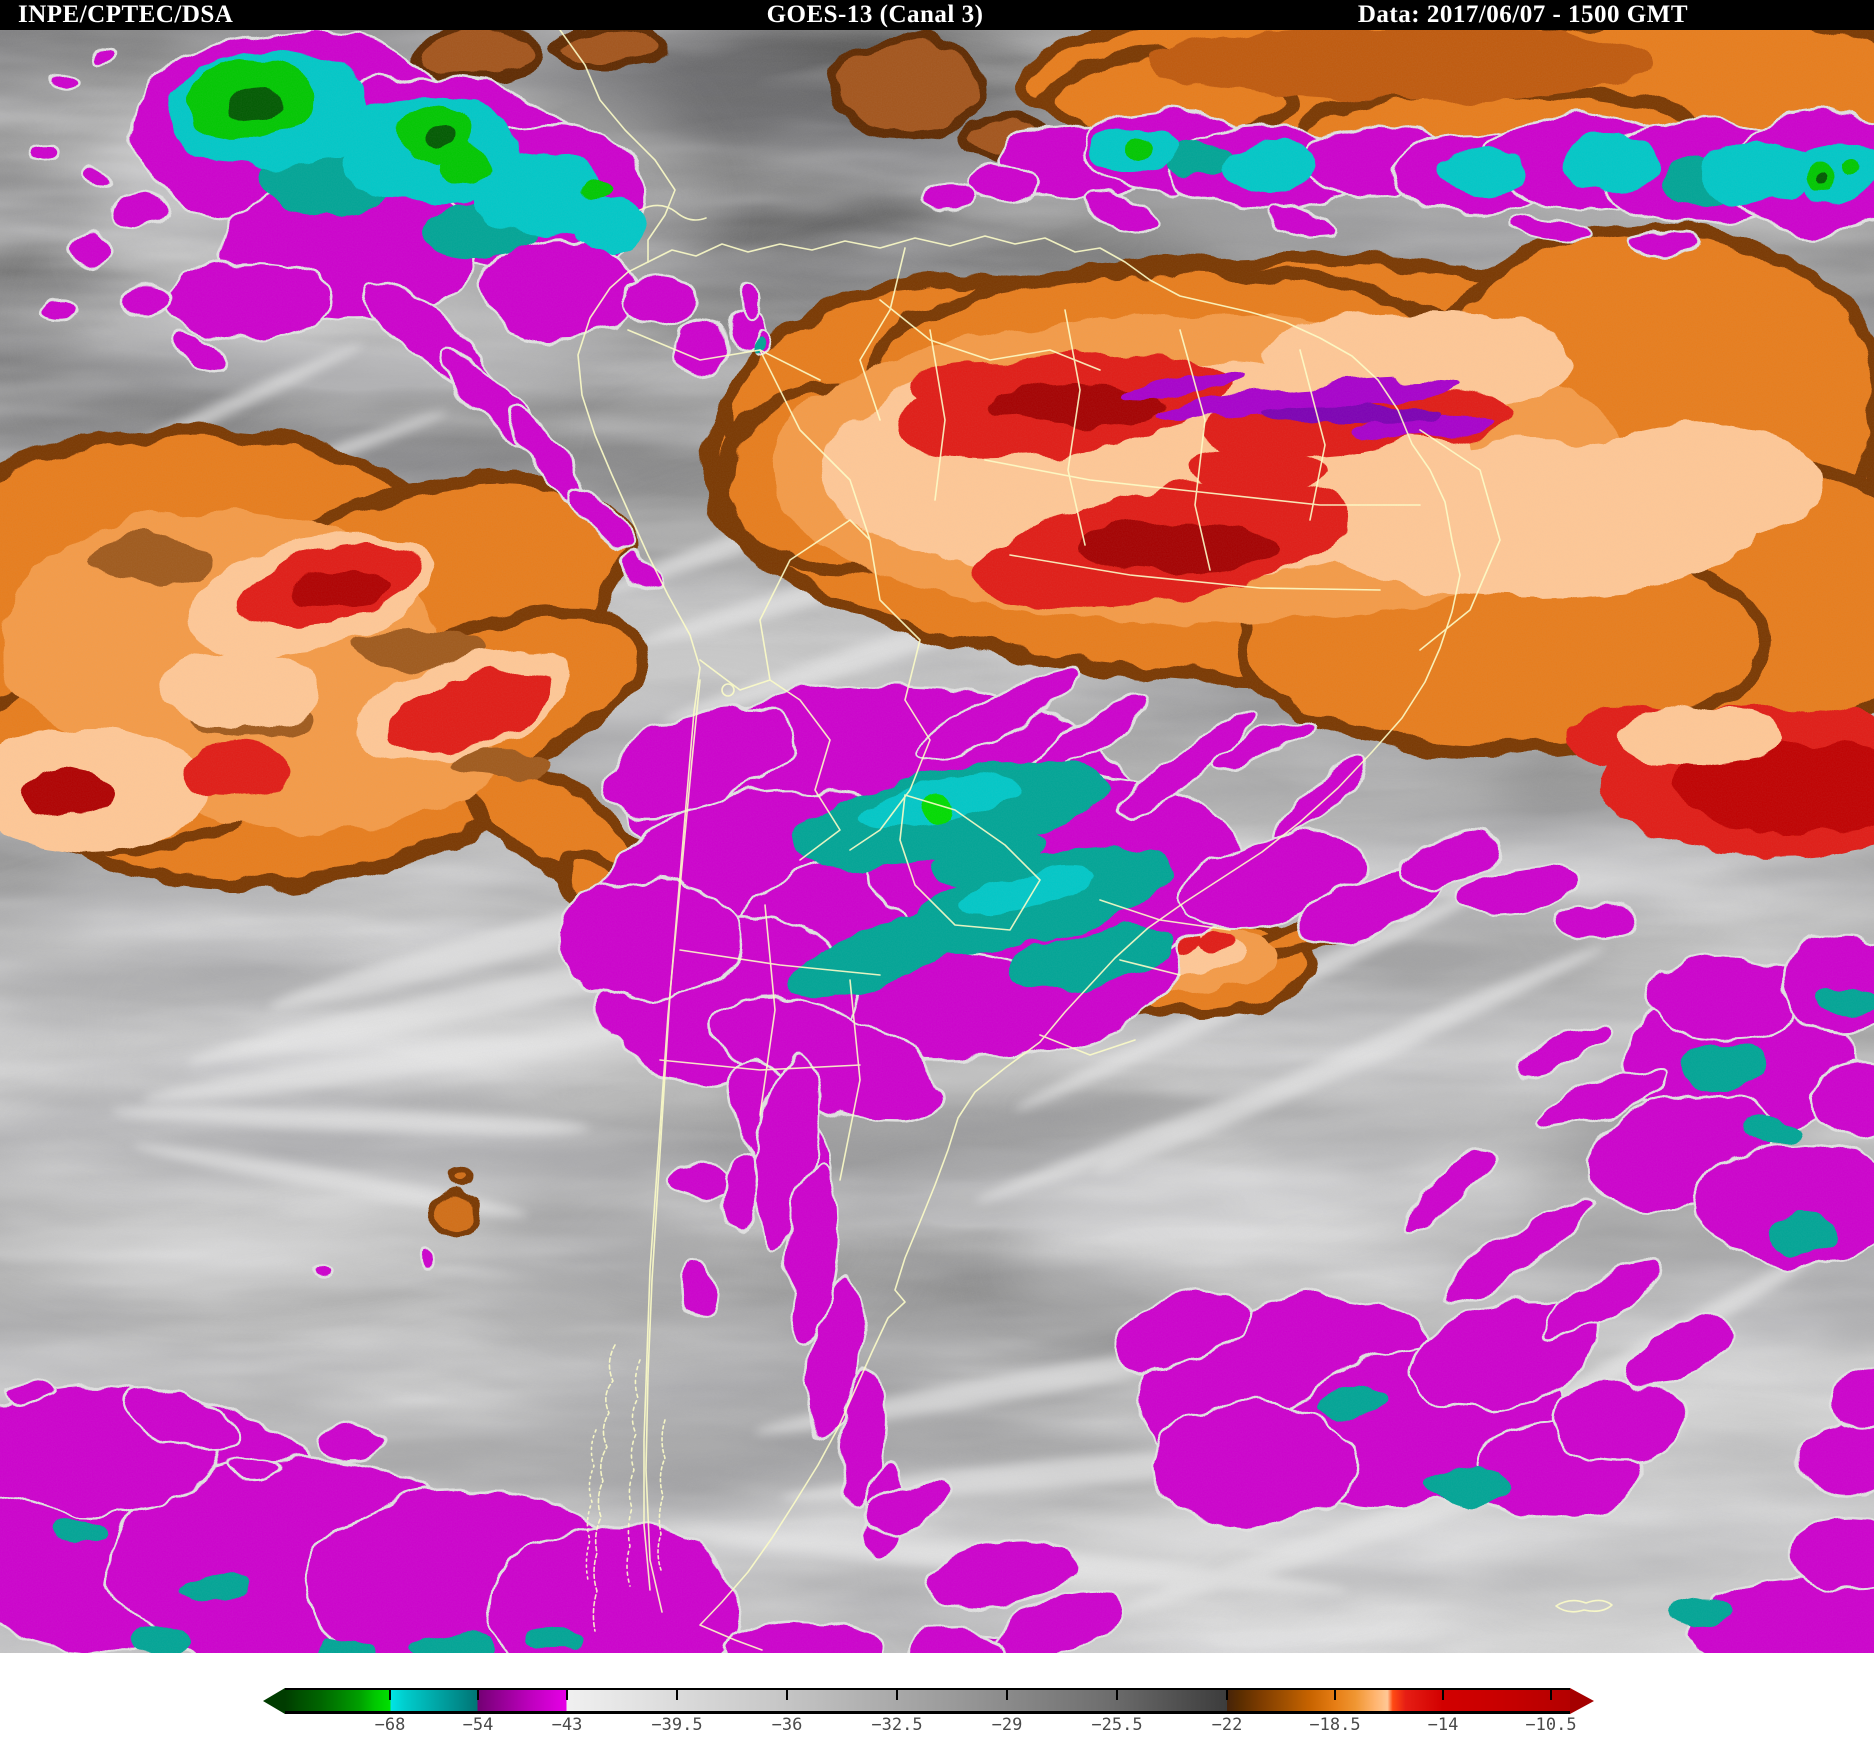 The image size is (1874, 1753). Describe the element at coordinates (677, 1725) in the screenshot. I see `tick-label: −39.5` at that location.